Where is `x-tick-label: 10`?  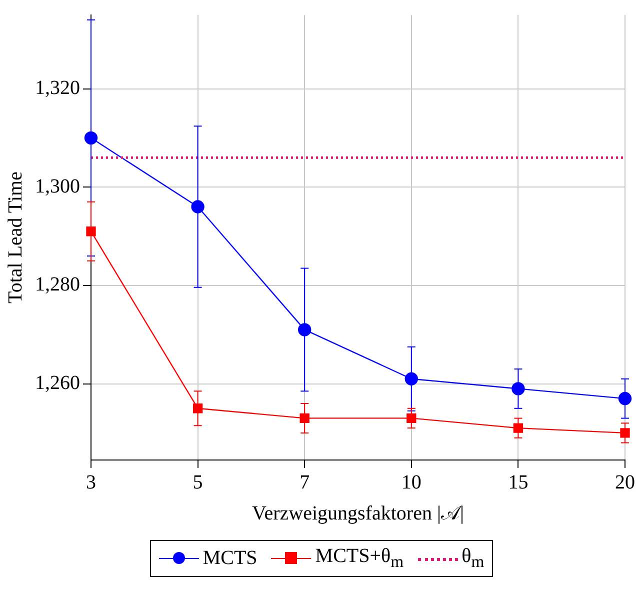
x-tick-label: 10 is located at coordinates (411, 482).